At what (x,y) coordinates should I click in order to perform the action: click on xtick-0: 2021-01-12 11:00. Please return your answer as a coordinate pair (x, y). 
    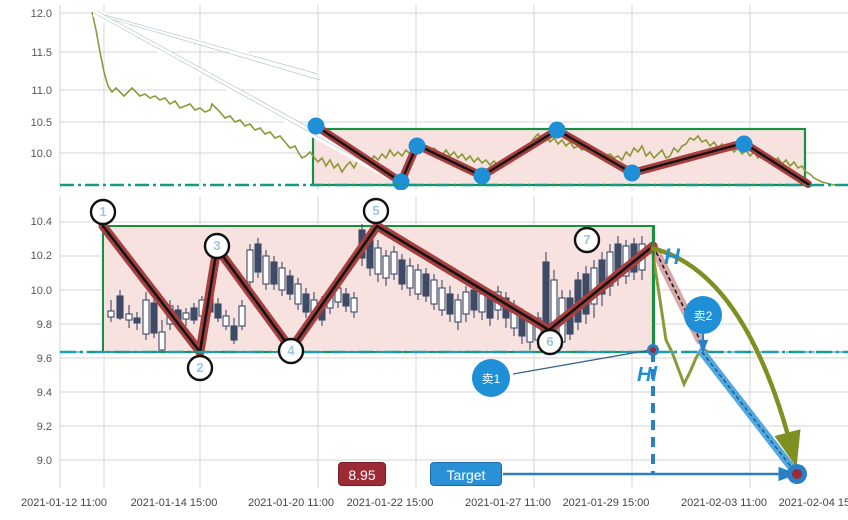
    Looking at the image, I should click on (64, 503).